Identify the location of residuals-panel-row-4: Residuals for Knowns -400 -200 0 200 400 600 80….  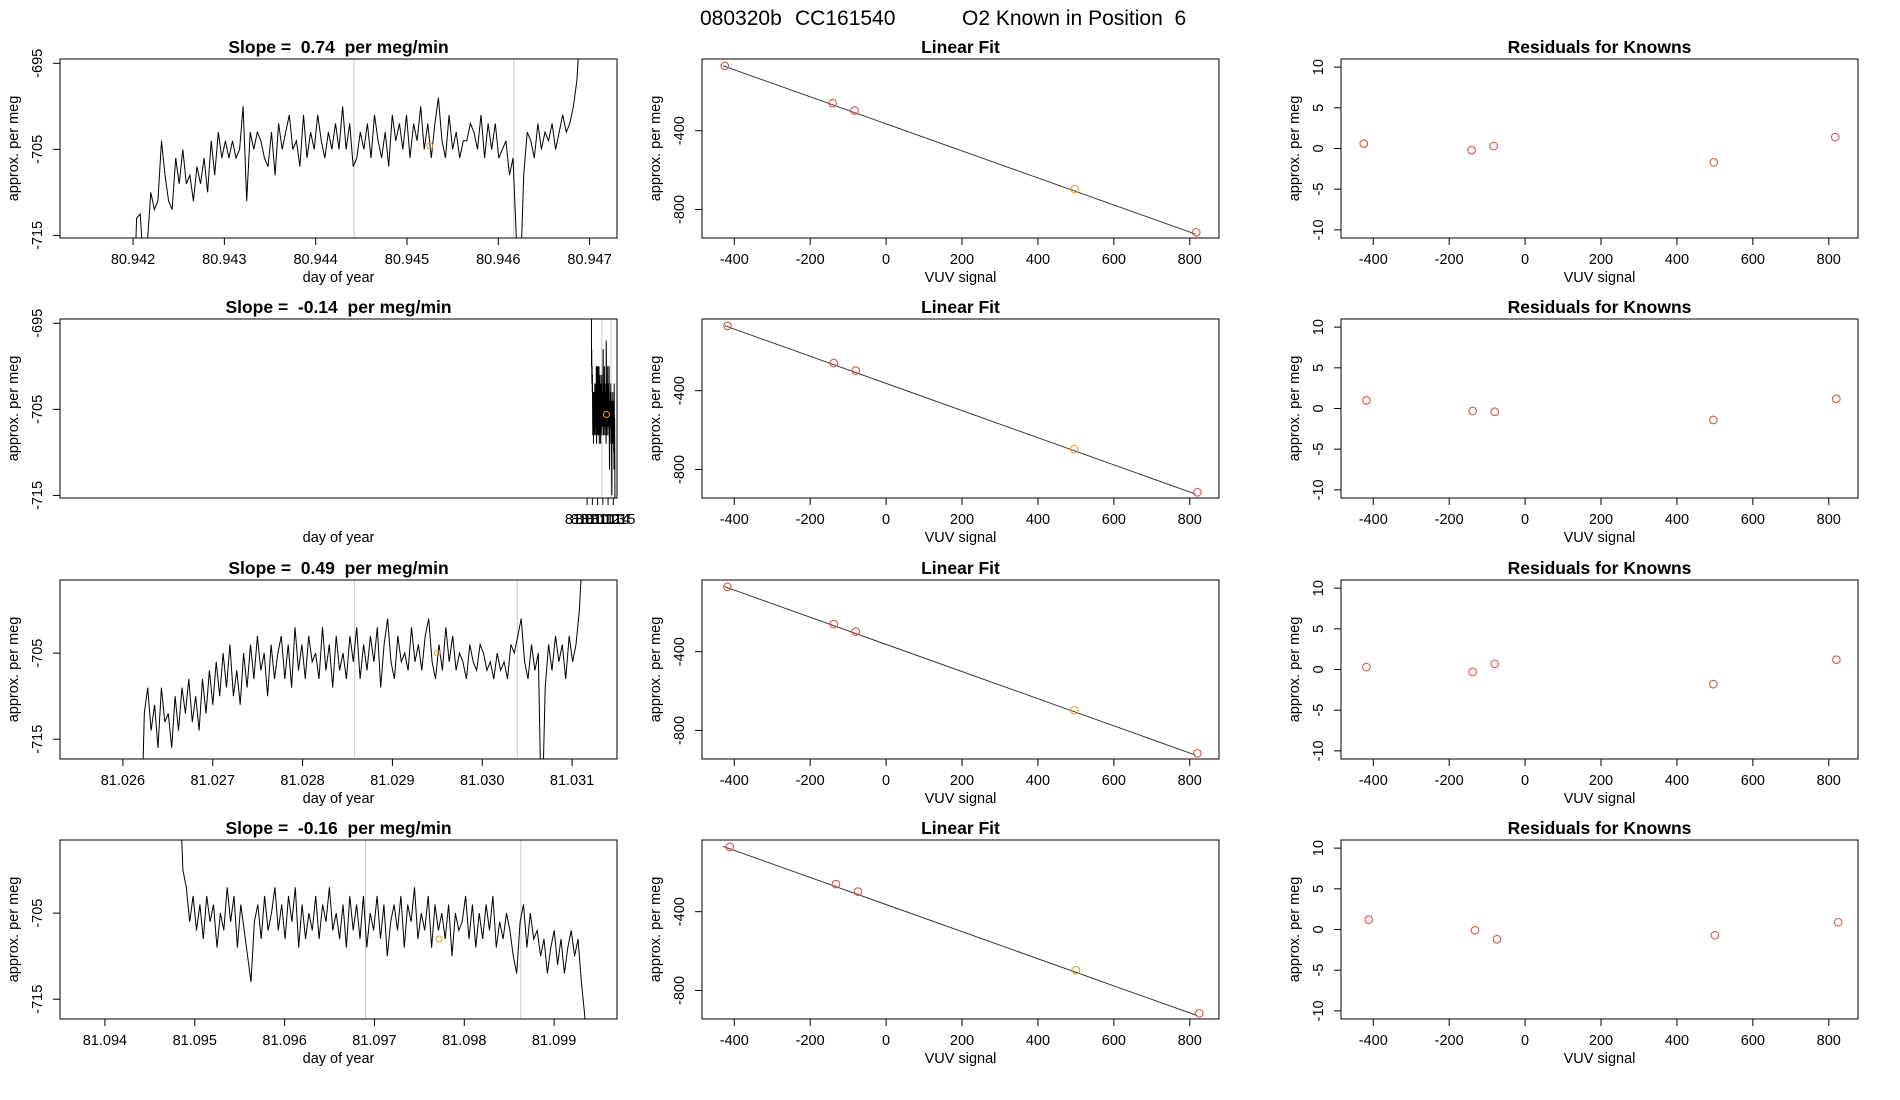
(1573, 942).